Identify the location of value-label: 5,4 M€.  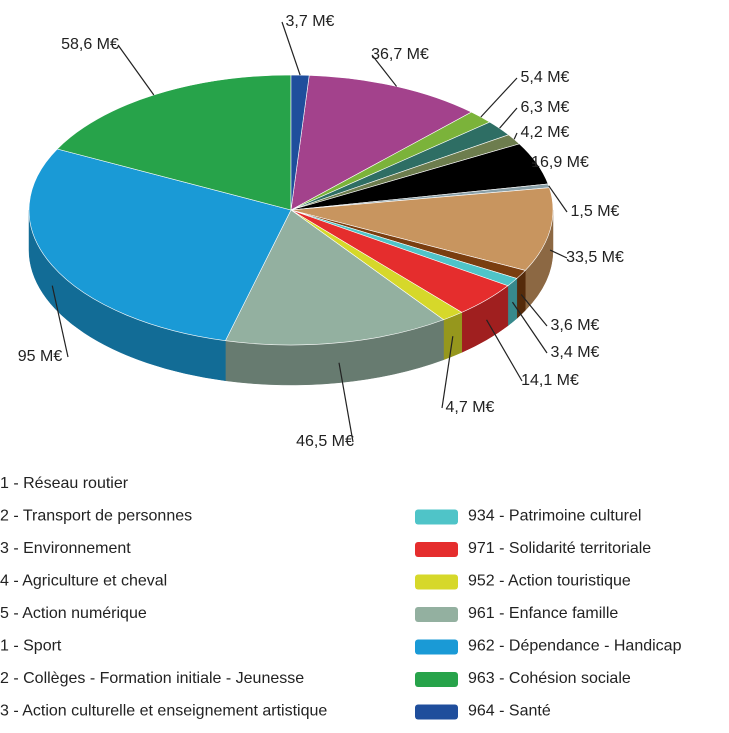
(545, 77).